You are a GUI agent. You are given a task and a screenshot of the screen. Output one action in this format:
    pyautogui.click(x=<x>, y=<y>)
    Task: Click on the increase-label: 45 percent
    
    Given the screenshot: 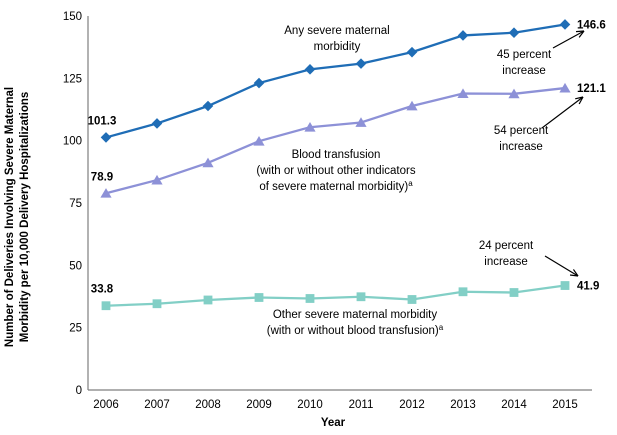 What is the action you would take?
    pyautogui.click(x=524, y=55)
    